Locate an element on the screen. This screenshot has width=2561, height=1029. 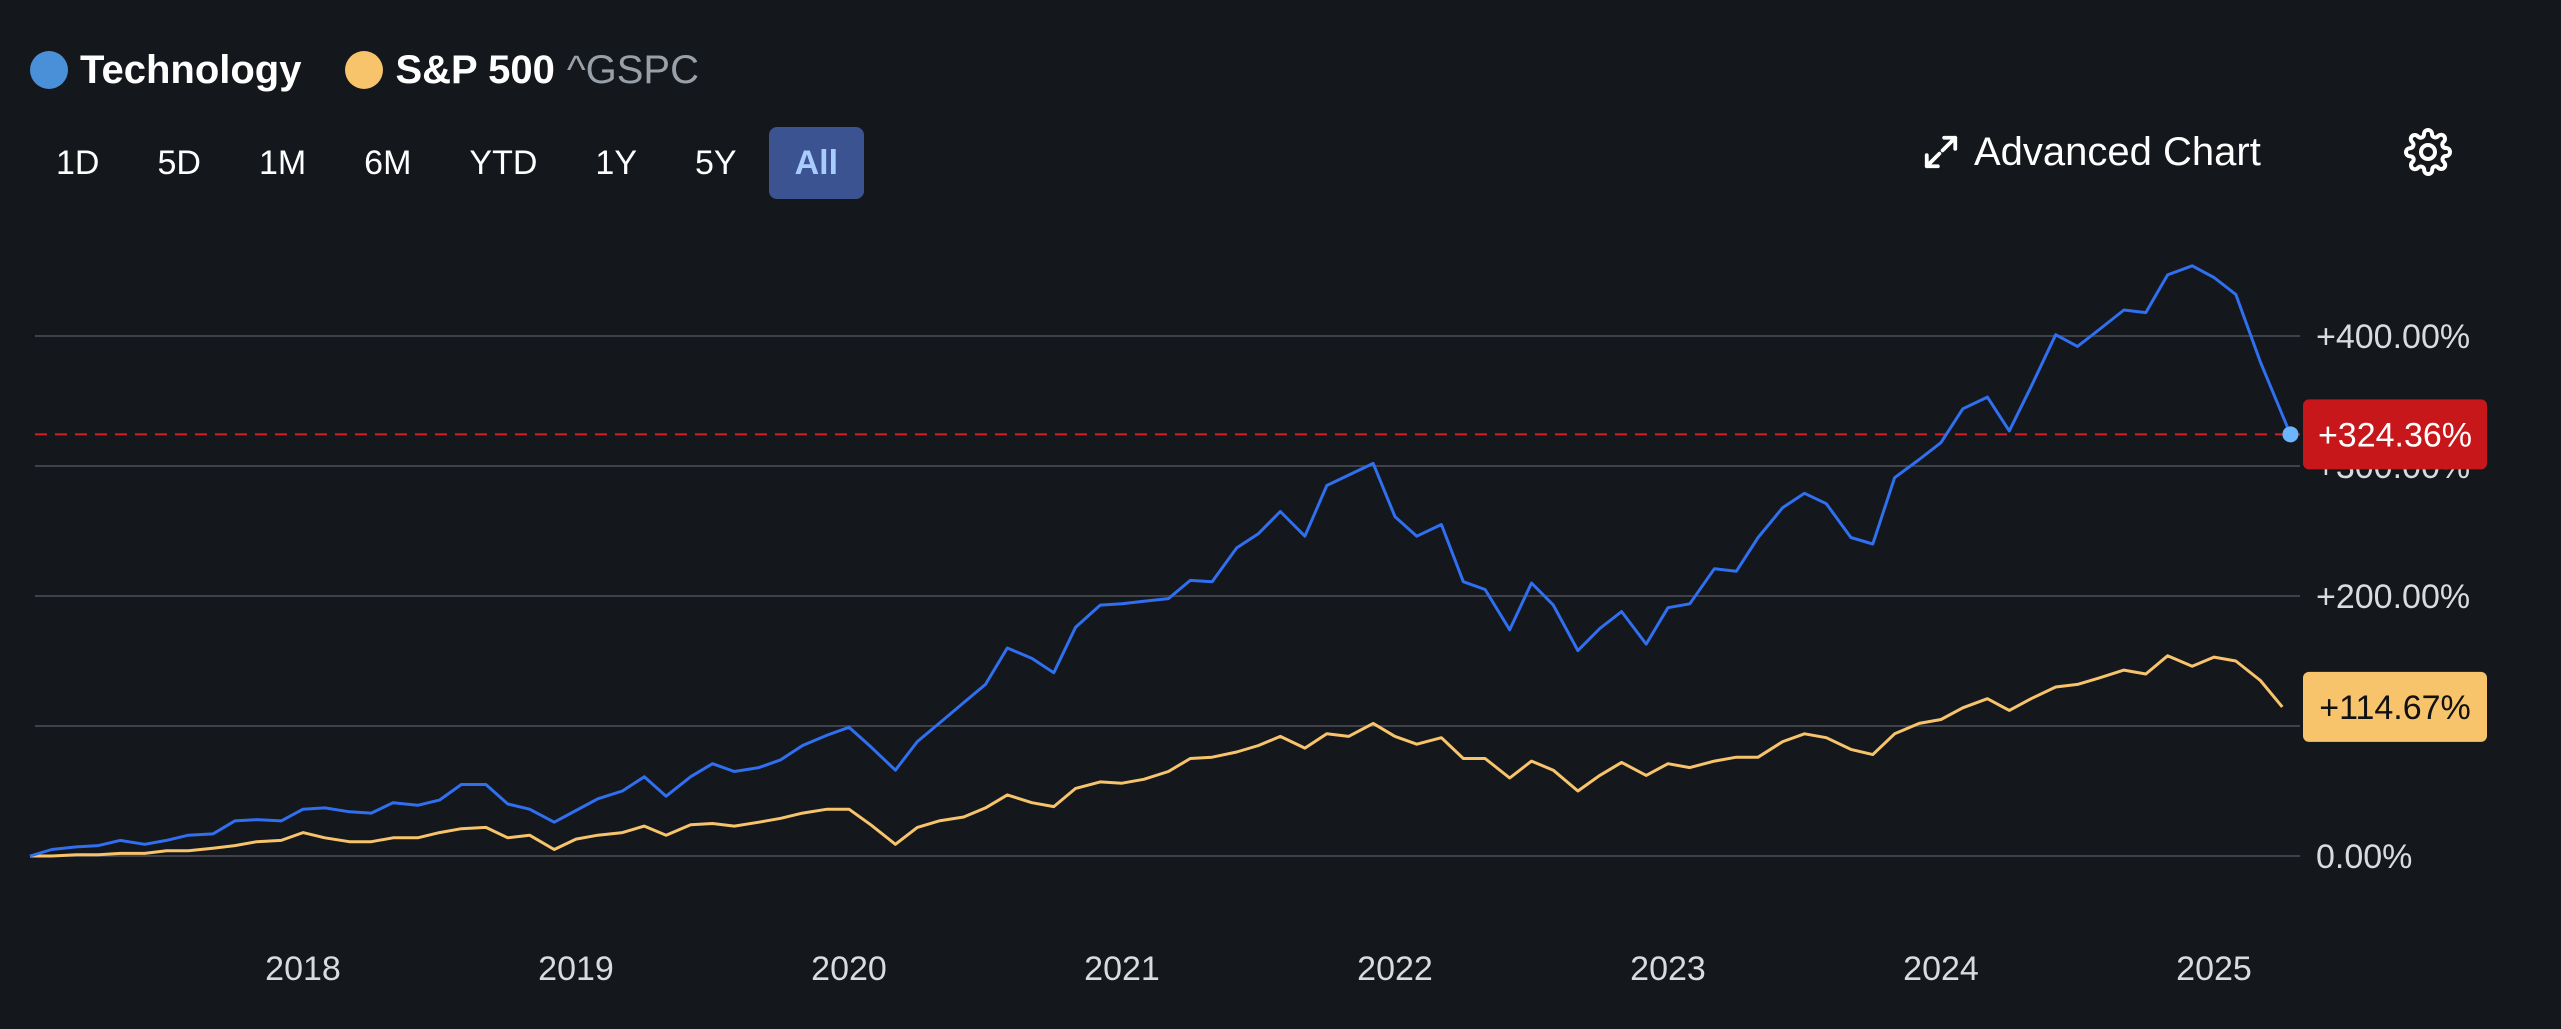
legend-item-sp500: S&P 500 ^GSPC is located at coordinates (522, 70).